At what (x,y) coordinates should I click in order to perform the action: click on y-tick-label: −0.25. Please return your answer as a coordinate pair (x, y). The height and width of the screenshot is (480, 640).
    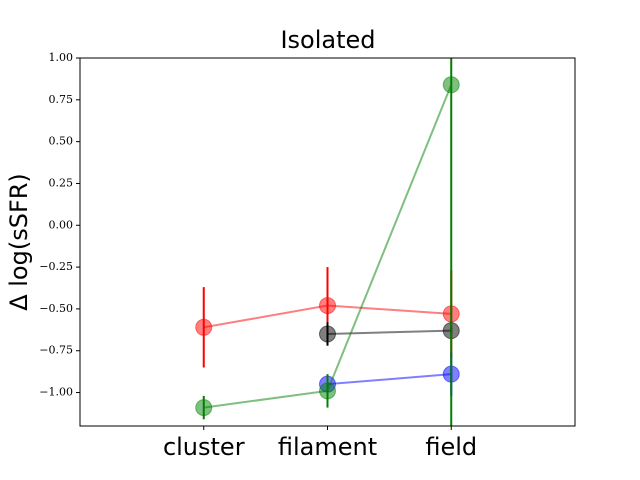
    Looking at the image, I should click on (56, 266).